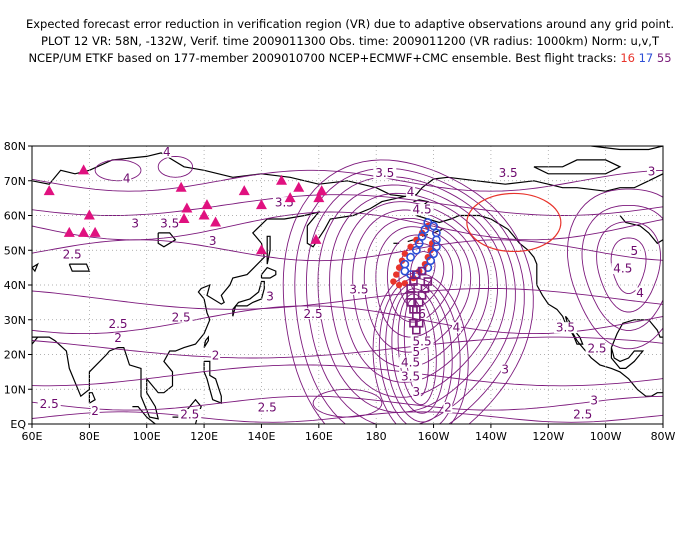  I want to click on contour-loop-b, so click(175, 166).